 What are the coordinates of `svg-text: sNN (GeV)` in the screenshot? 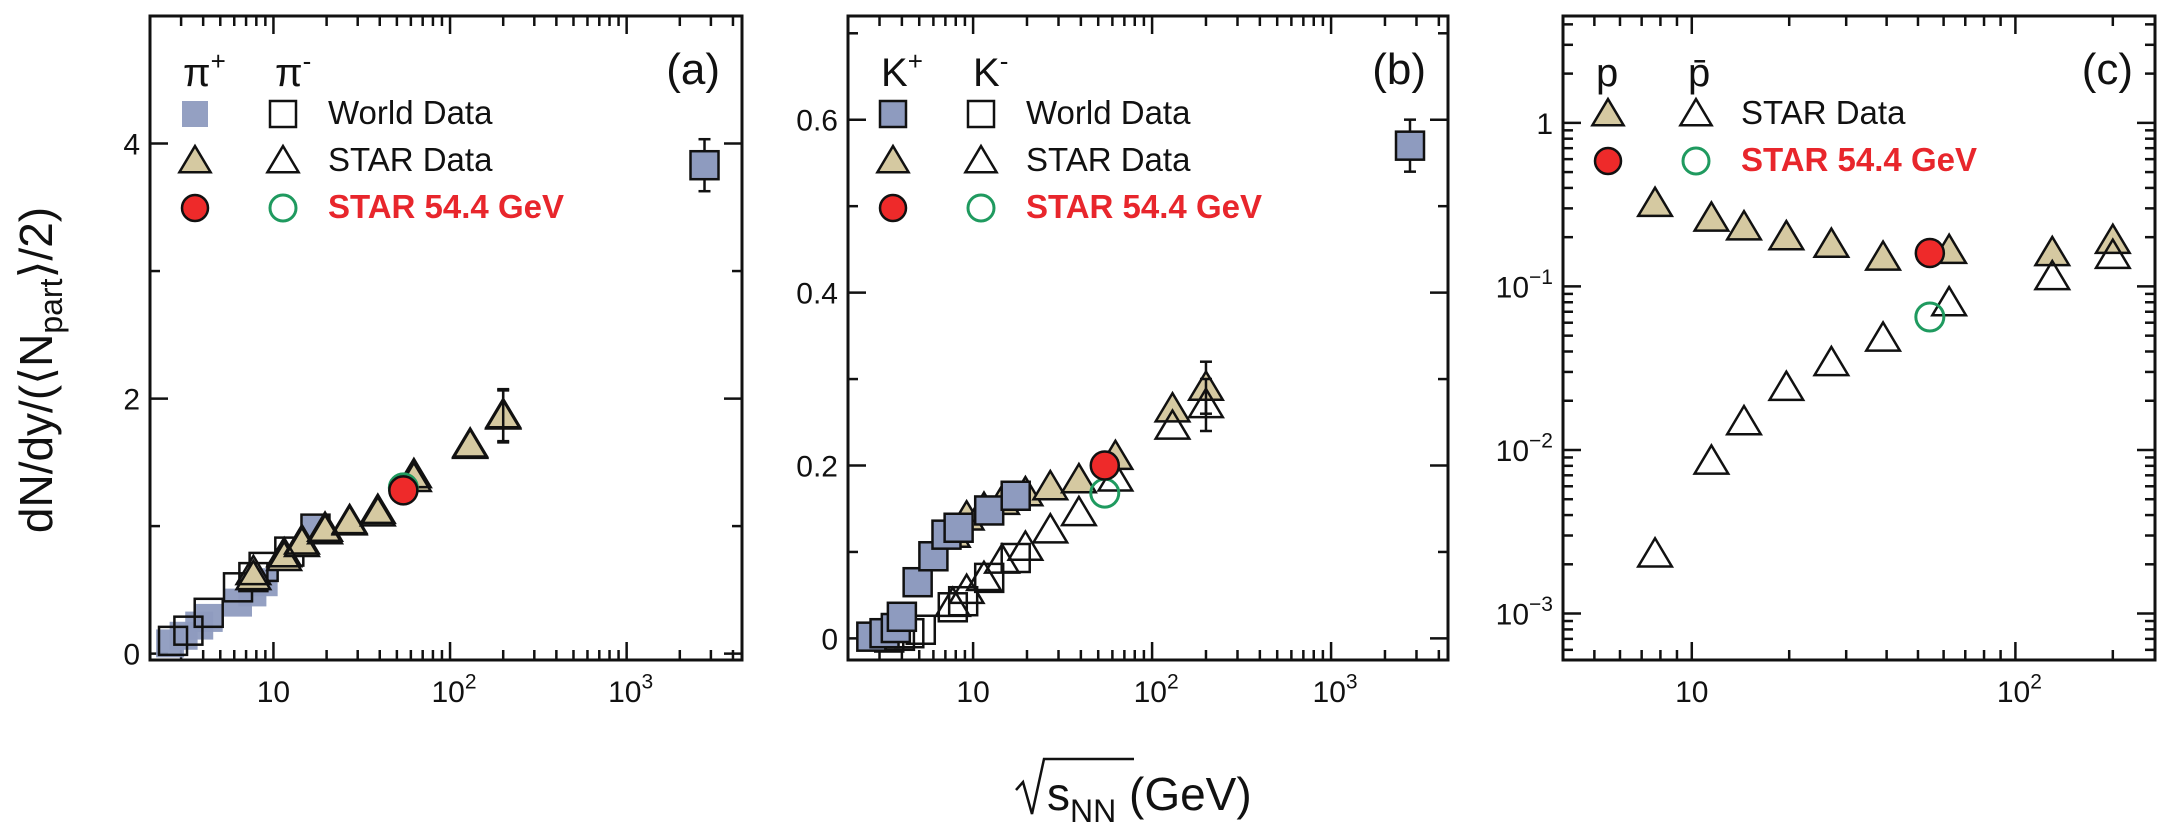 It's located at (1149, 798).